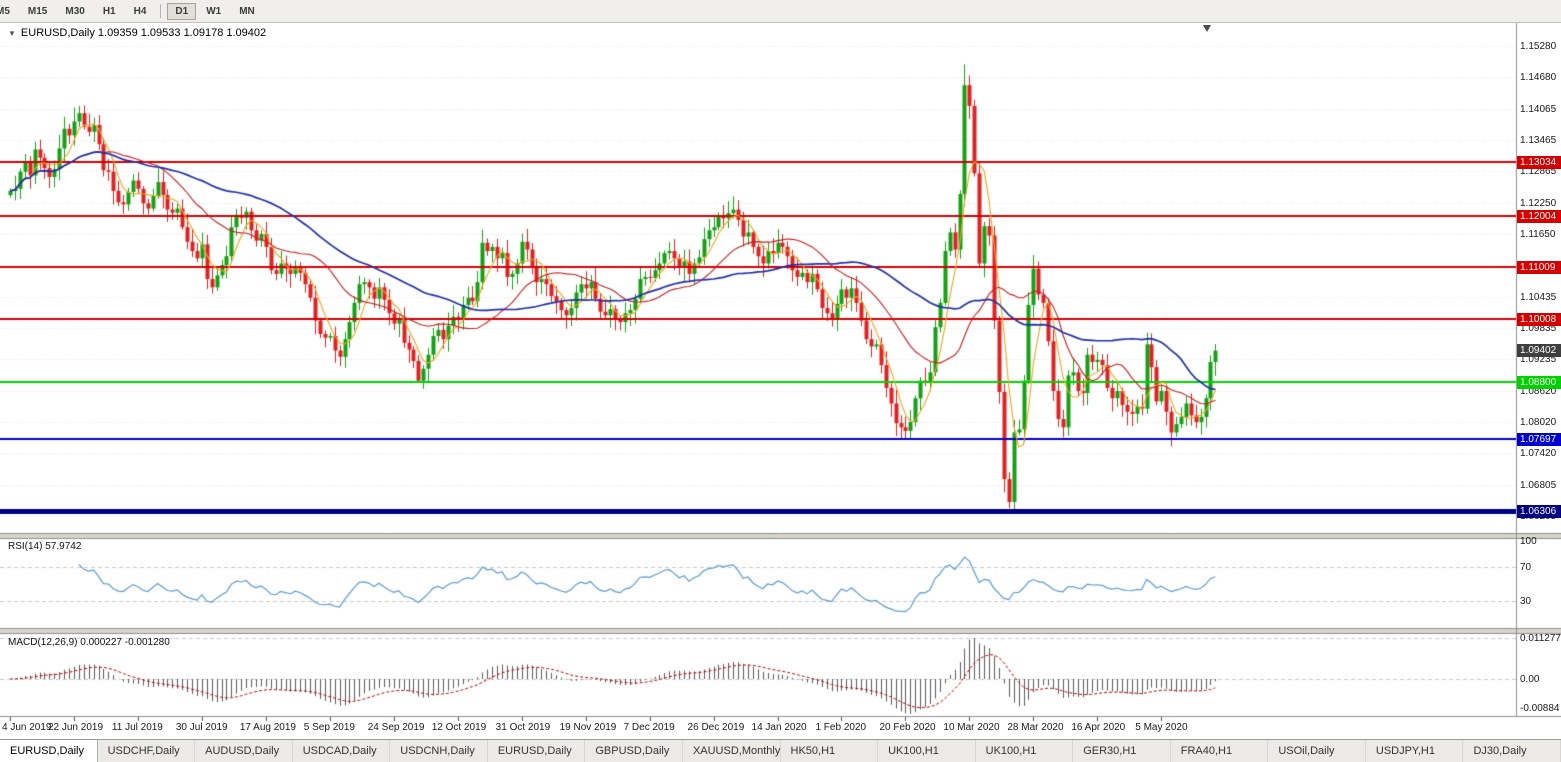  What do you see at coordinates (161, 11) in the screenshot?
I see `toolbar-separator` at bounding box center [161, 11].